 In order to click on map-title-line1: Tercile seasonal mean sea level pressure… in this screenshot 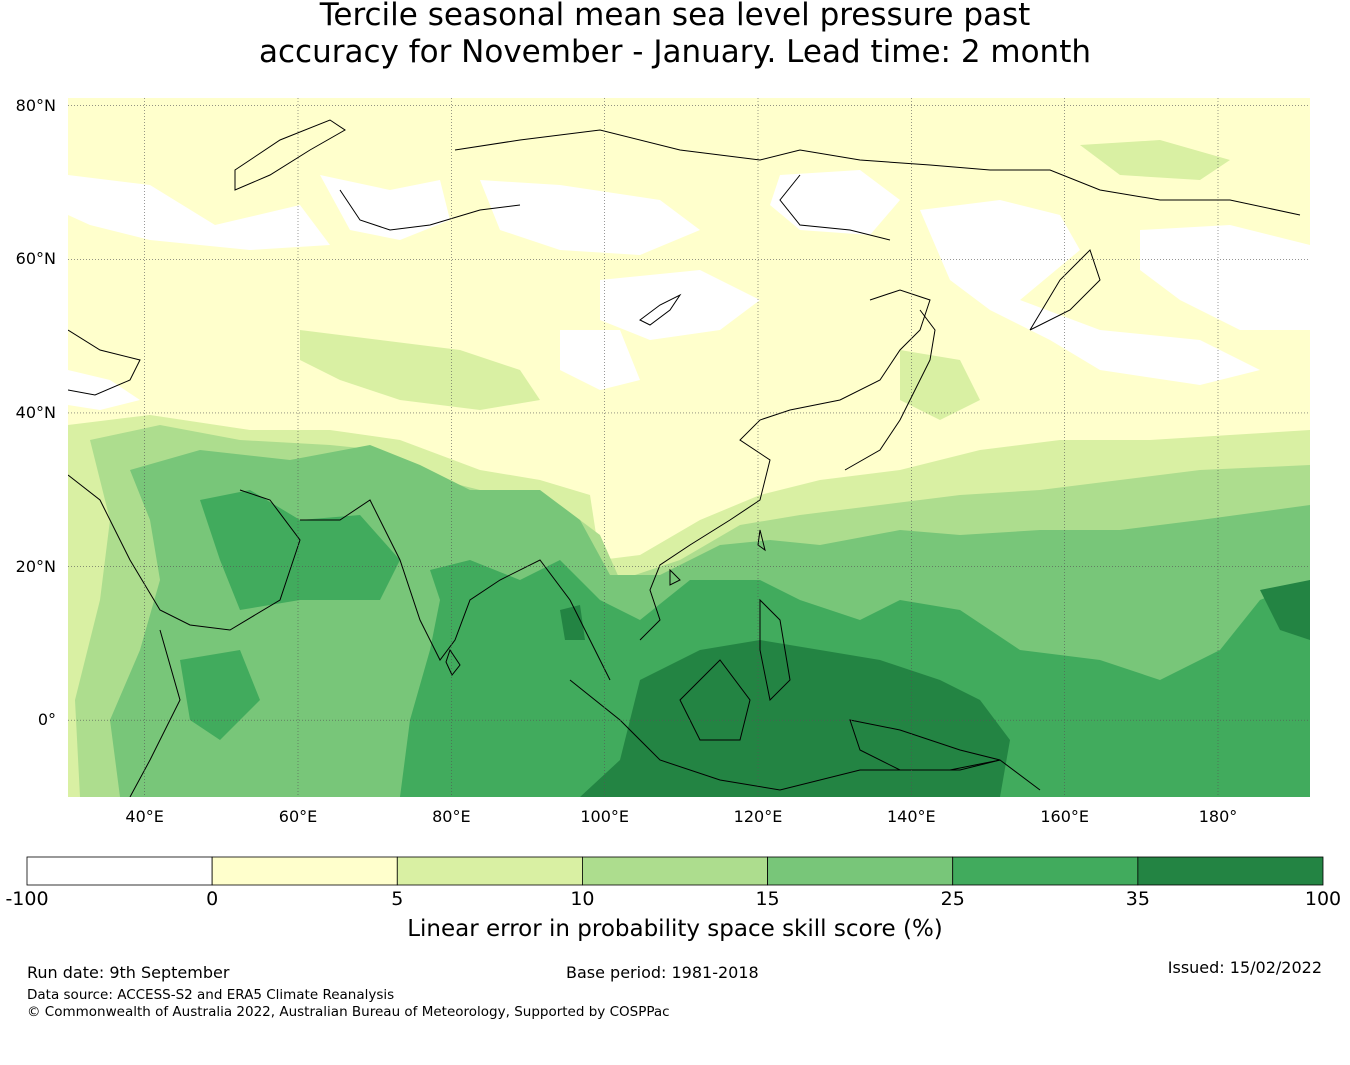, I will do `click(675, 16)`.